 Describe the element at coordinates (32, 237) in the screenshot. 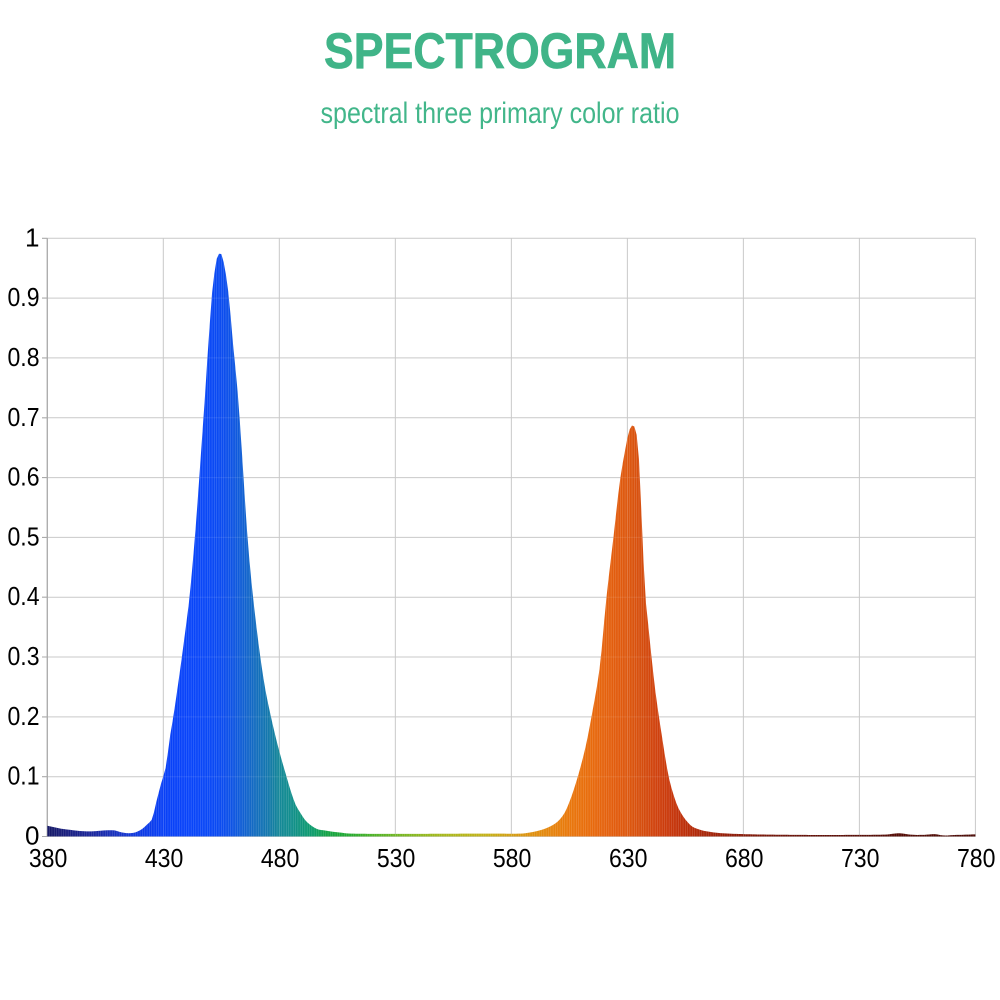

I see `svg-text: 1` at that location.